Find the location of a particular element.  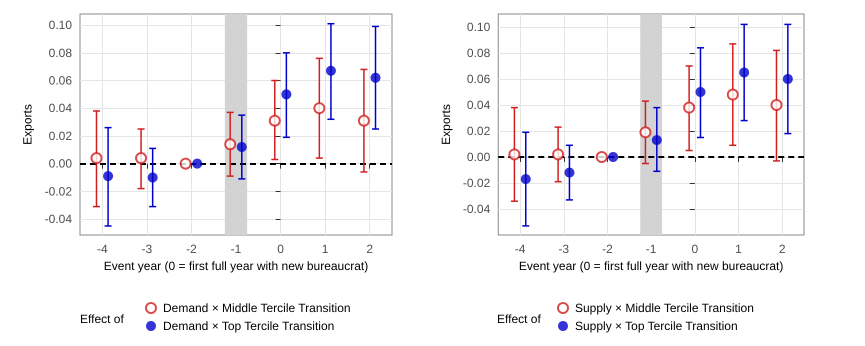

legend-label: Supply × Top Tercile Transition is located at coordinates (656, 326).